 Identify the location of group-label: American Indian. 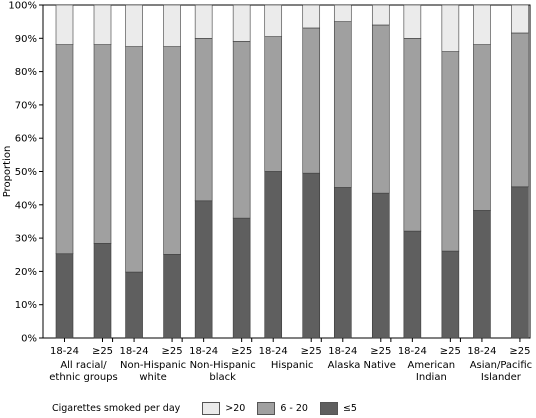
(432, 371).